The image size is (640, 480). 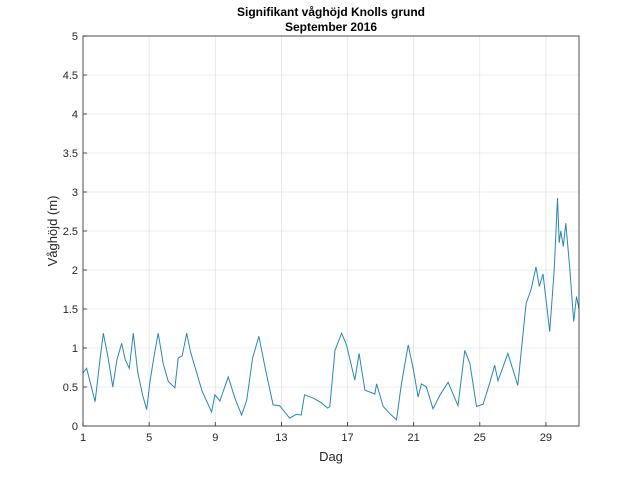 What do you see at coordinates (414, 438) in the screenshot?
I see `x-tick-label: 21` at bounding box center [414, 438].